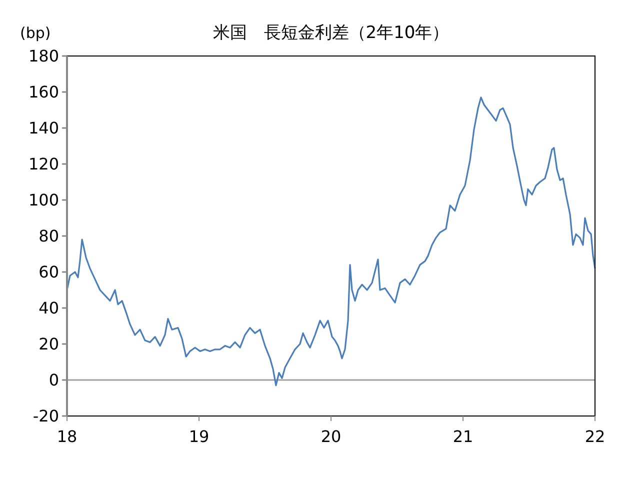 The height and width of the screenshot is (495, 623). What do you see at coordinates (48, 236) in the screenshot?
I see `y-tick-label: 80` at bounding box center [48, 236].